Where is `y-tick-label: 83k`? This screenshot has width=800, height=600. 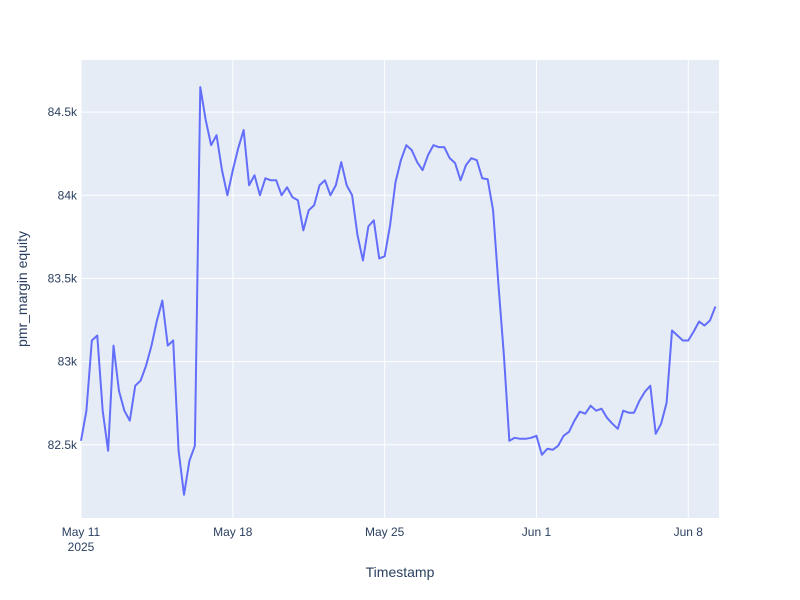 y-tick-label: 83k is located at coordinates (68, 362).